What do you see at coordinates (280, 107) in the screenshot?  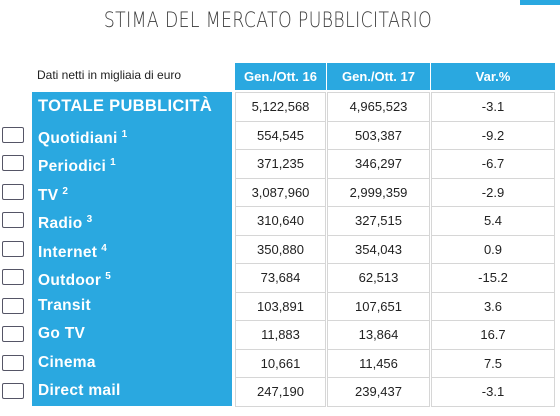 I see `cell-value: 5,122,568` at bounding box center [280, 107].